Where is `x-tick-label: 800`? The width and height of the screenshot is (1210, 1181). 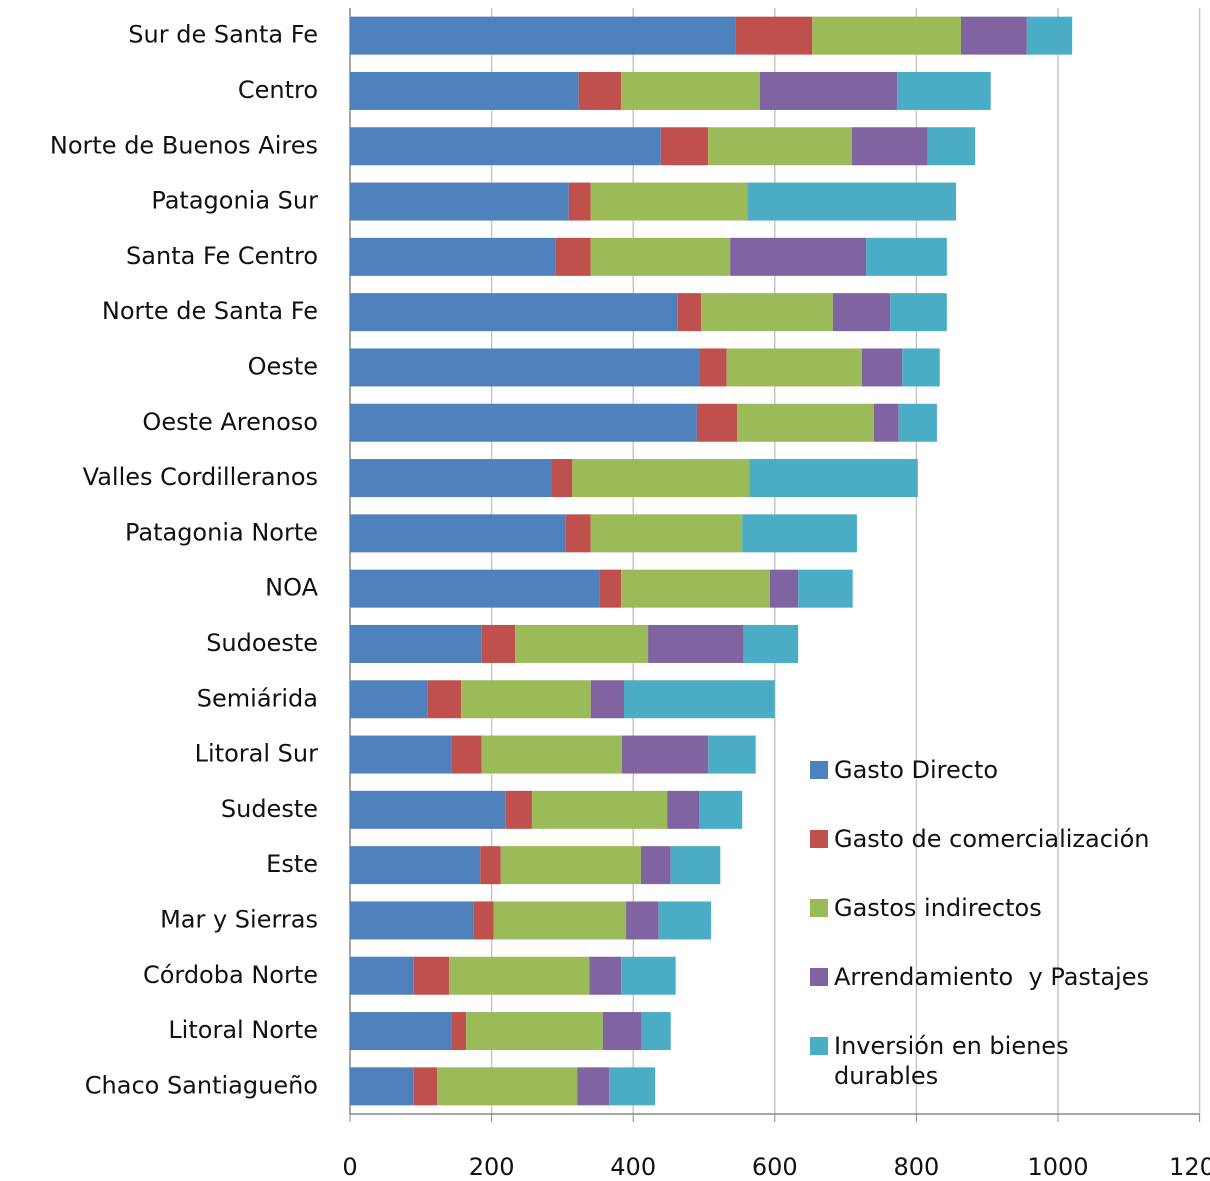
x-tick-label: 800 is located at coordinates (916, 1167).